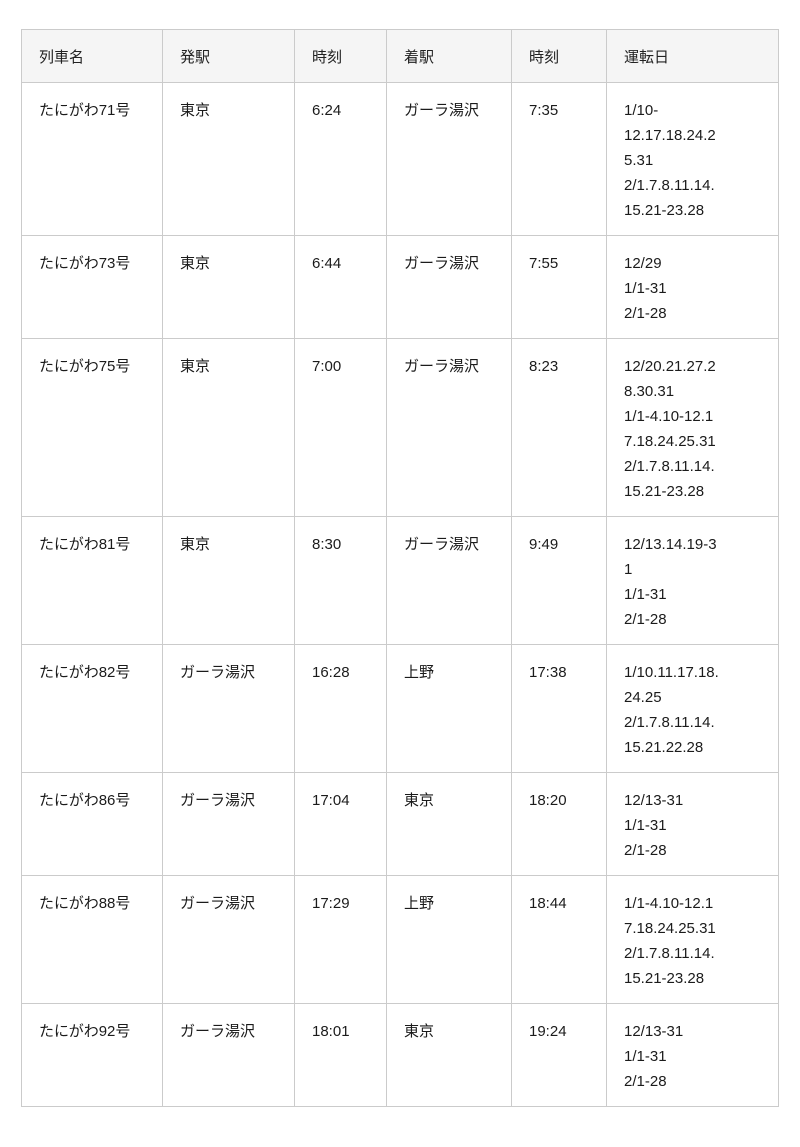 The width and height of the screenshot is (800, 1147). I want to click on cell-arrival-time: 7:55, so click(559, 287).